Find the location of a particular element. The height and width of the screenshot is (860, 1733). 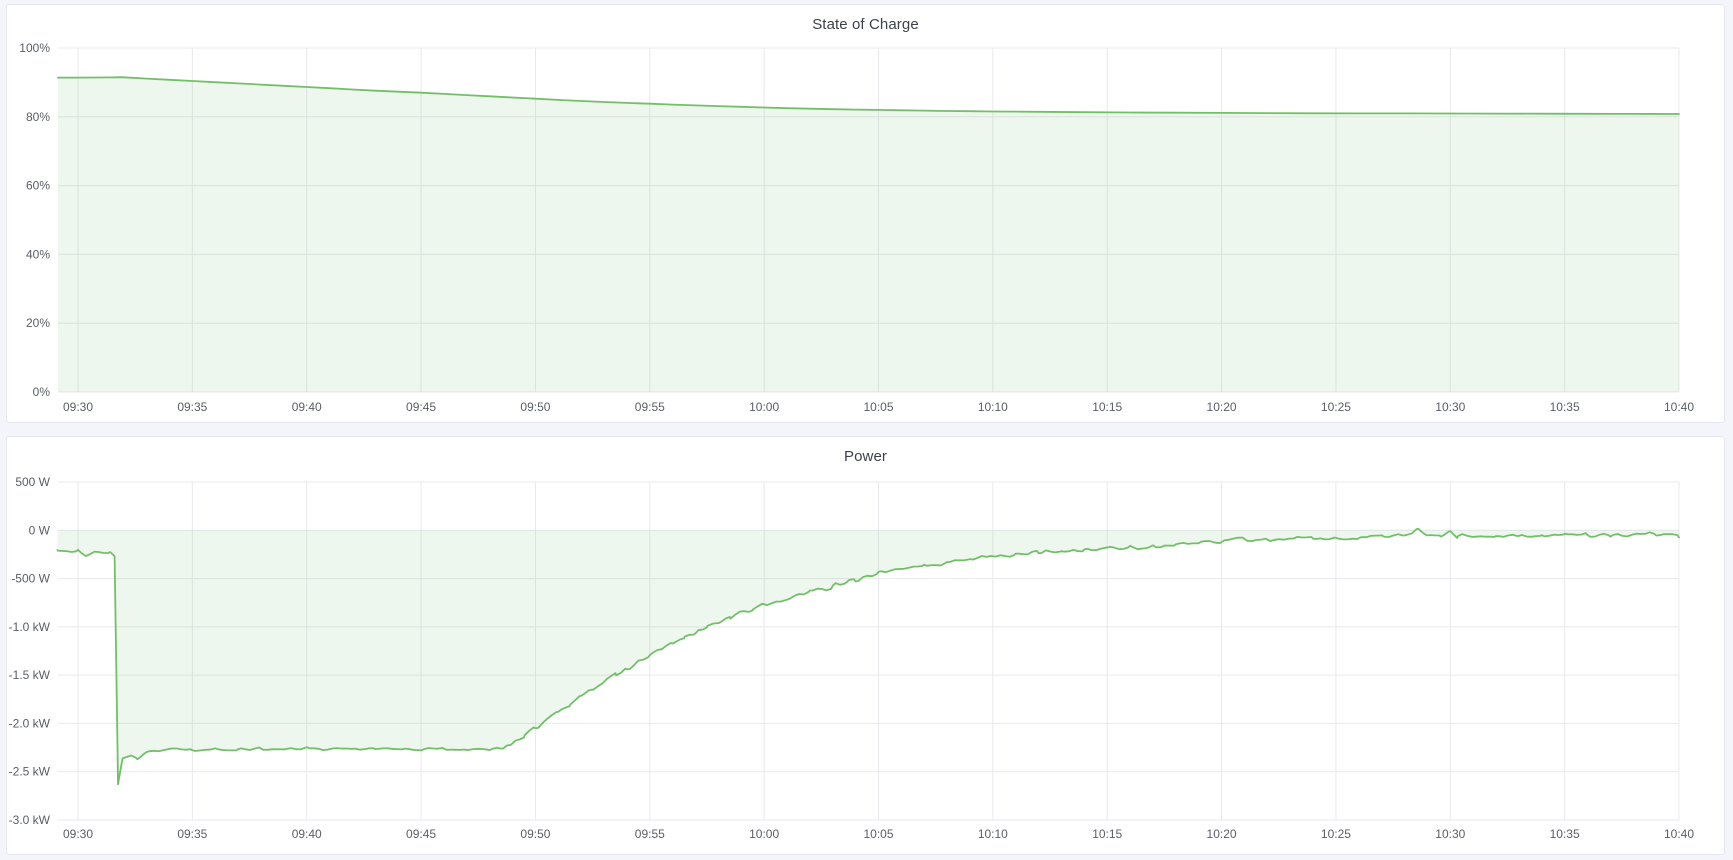

y-tick-label: 60% is located at coordinates (38, 186).